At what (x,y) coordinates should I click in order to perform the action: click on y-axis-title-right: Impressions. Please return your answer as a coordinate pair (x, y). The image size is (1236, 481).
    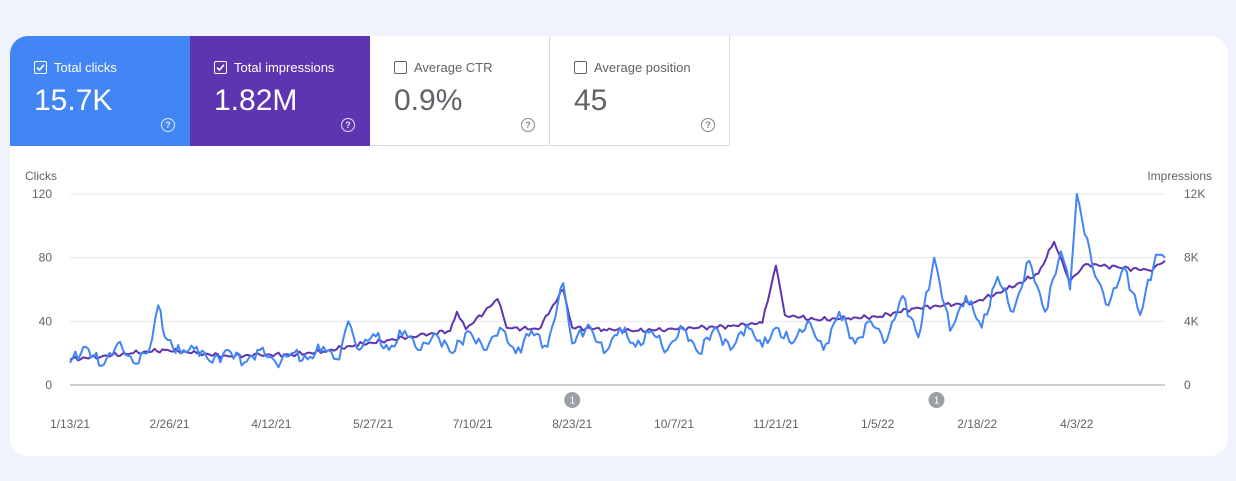
    Looking at the image, I should click on (1179, 176).